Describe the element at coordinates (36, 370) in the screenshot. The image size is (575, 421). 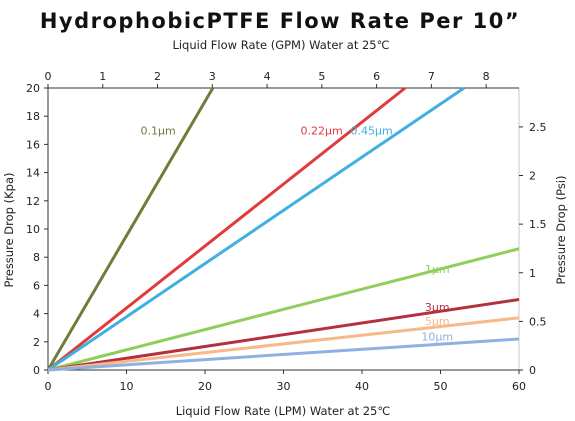
I see `left-tick-label: 0` at that location.